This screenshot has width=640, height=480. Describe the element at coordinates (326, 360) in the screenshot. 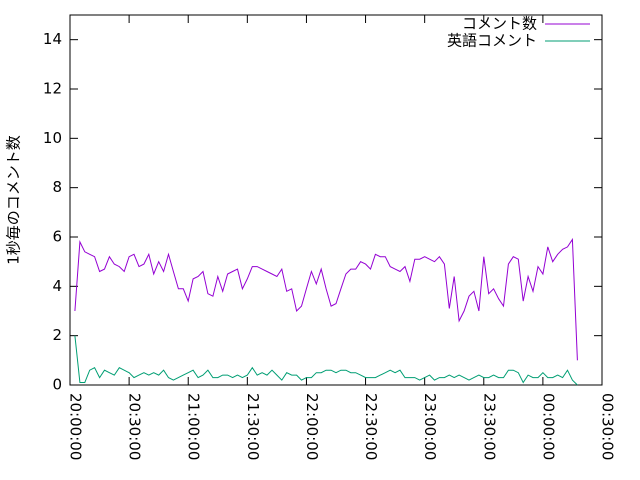

I see `series-line` at that location.